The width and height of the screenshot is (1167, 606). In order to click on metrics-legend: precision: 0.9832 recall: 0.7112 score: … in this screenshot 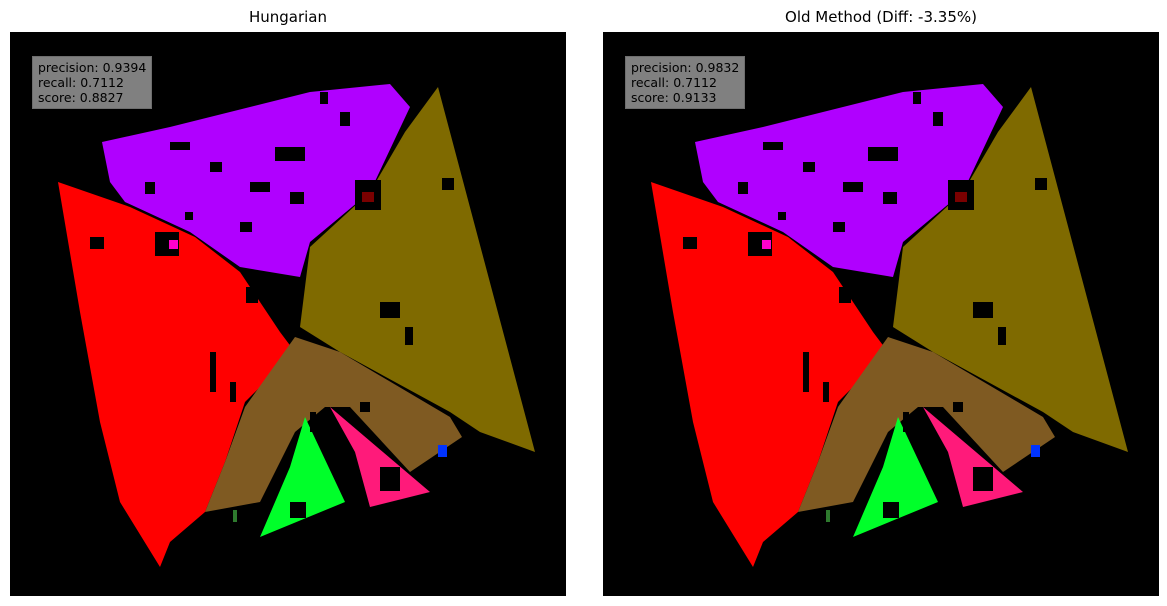, I will do `click(685, 82)`.